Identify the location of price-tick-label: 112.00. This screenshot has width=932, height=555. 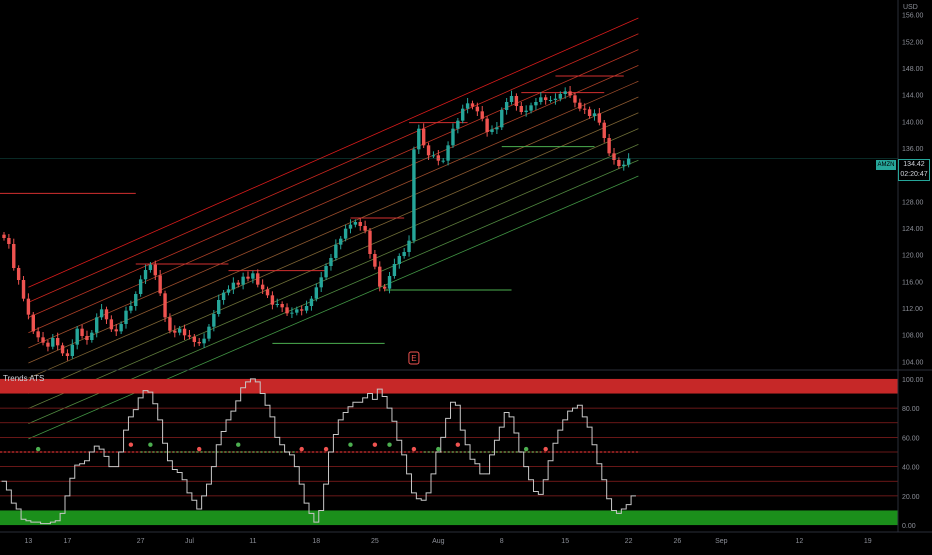
(912, 309).